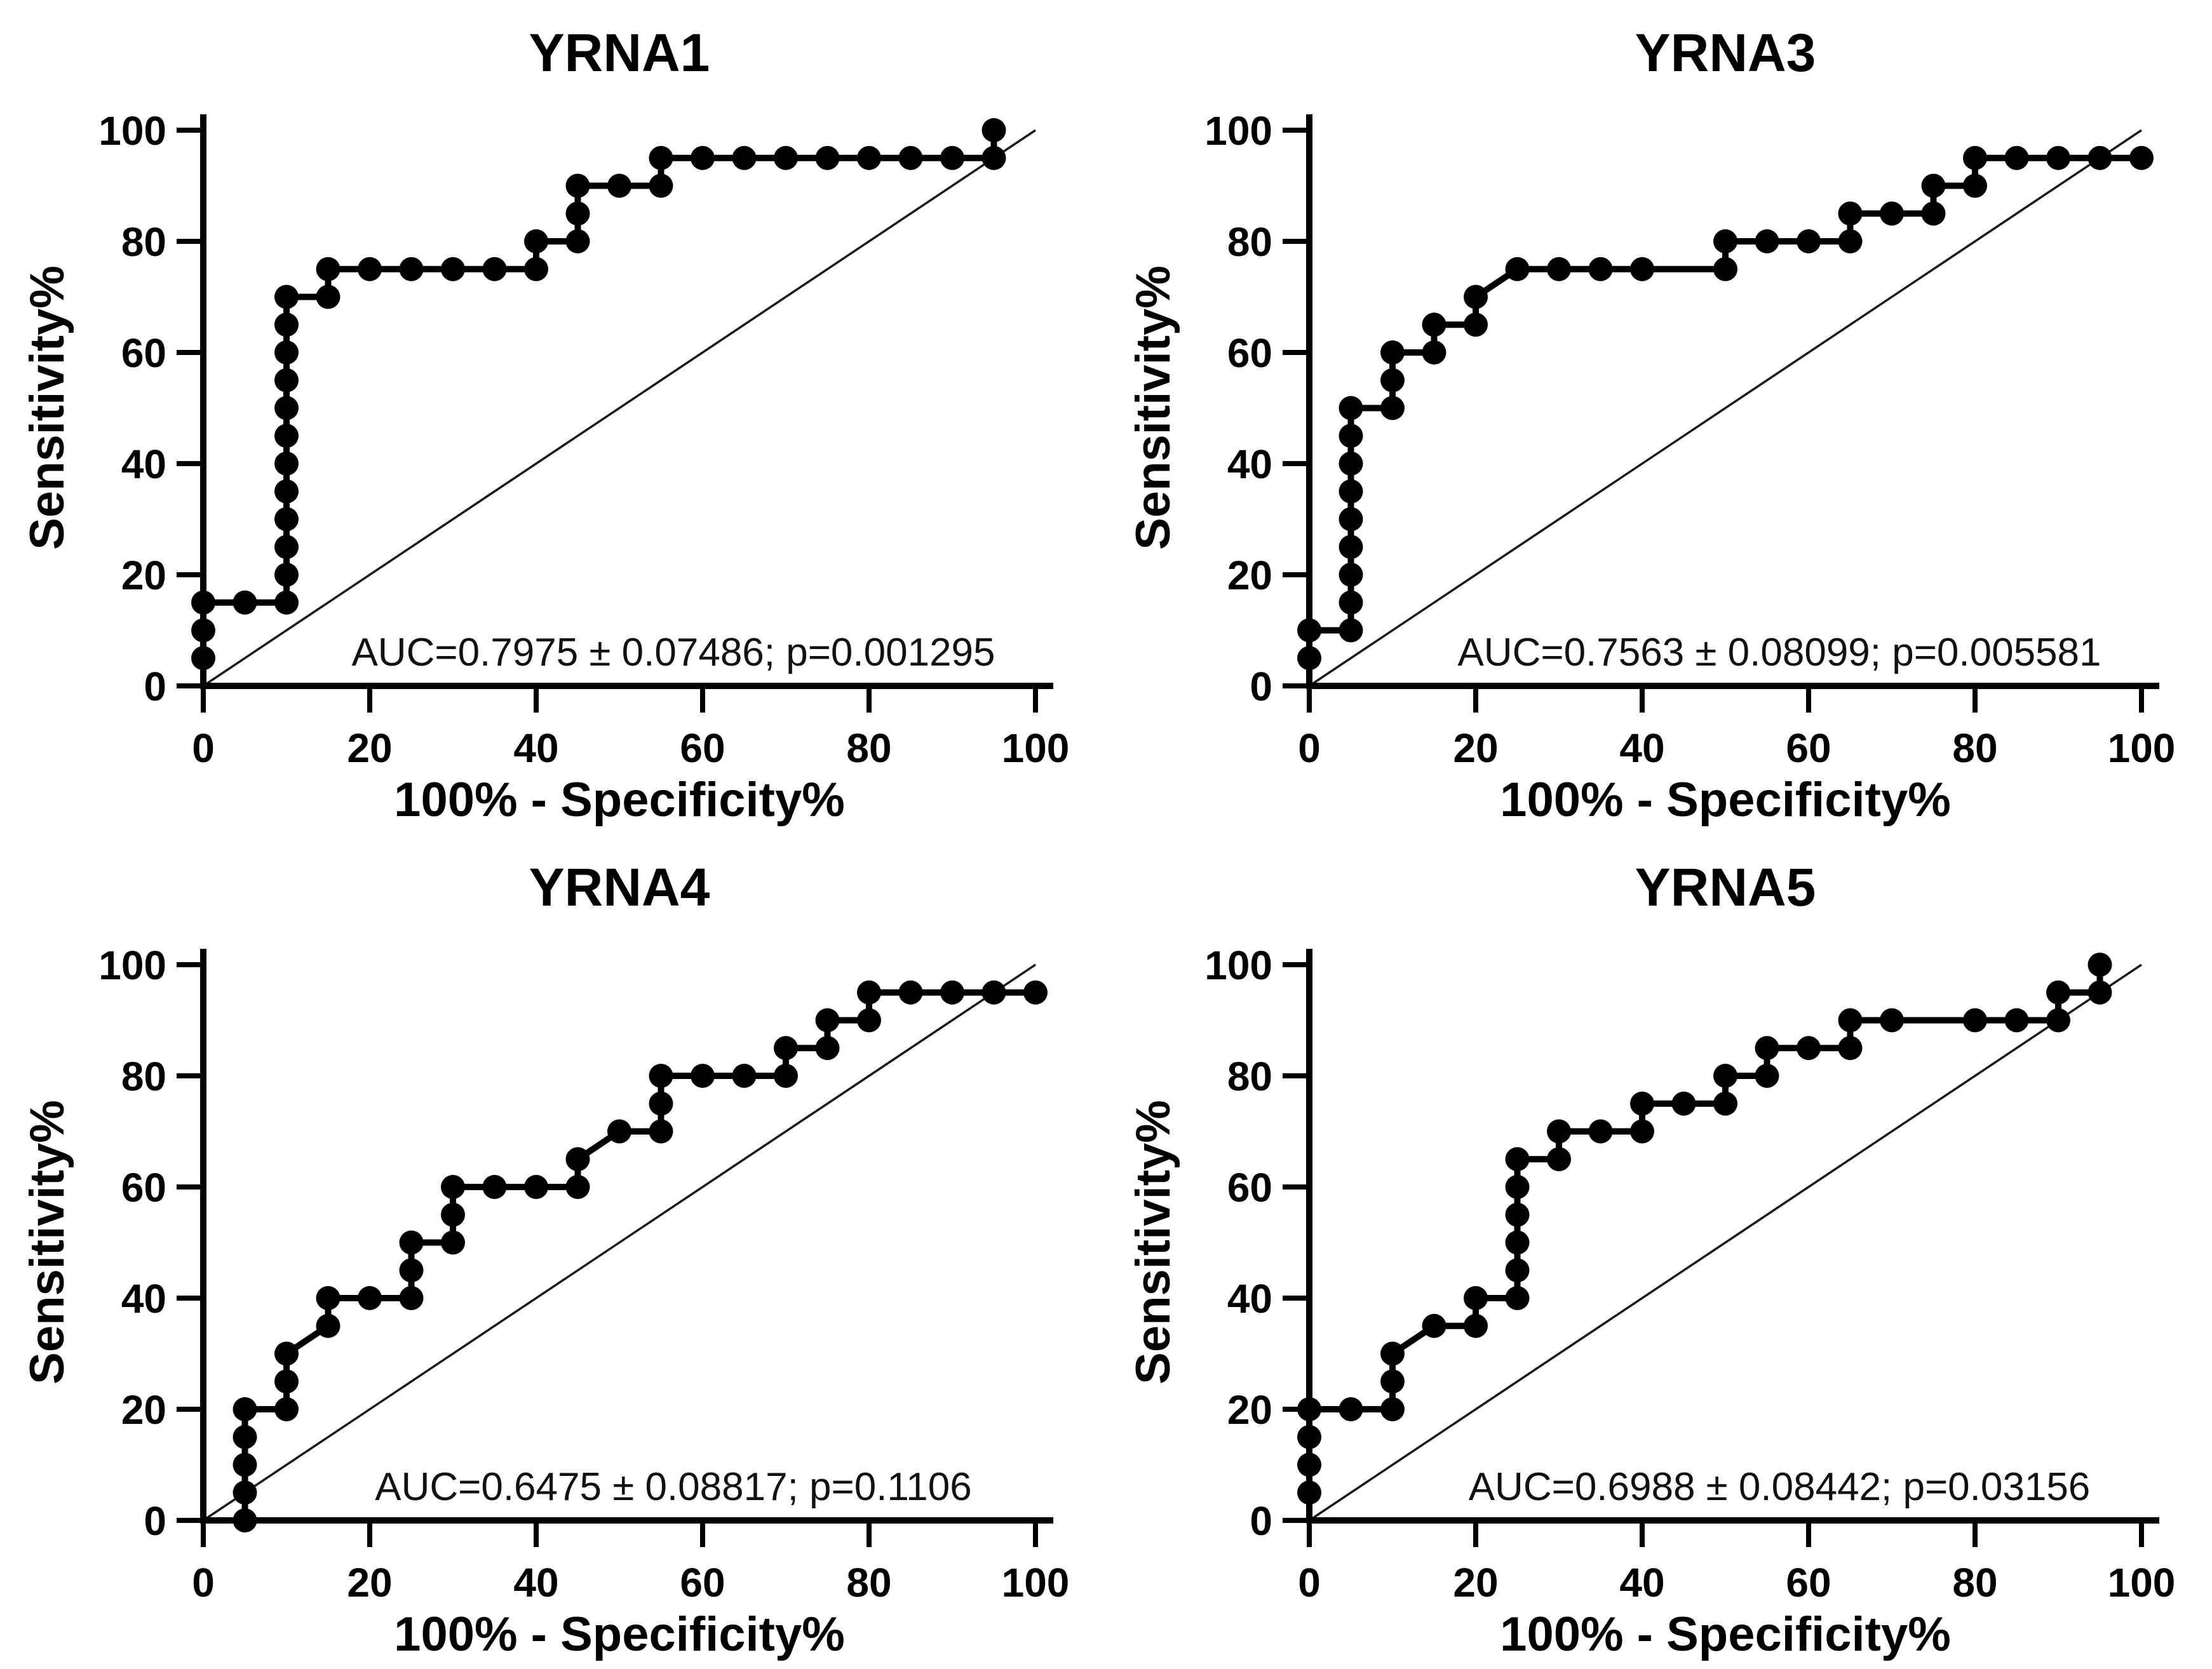 This screenshot has height=1669, width=2212. What do you see at coordinates (619, 53) in the screenshot?
I see `panel-title: YRNA1` at bounding box center [619, 53].